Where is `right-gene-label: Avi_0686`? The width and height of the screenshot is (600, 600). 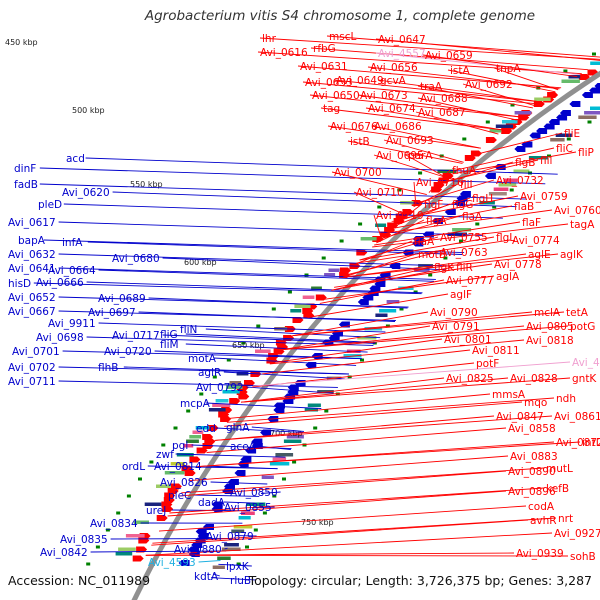
right-gene-label: Avi_0686 is located at coordinates (398, 127).